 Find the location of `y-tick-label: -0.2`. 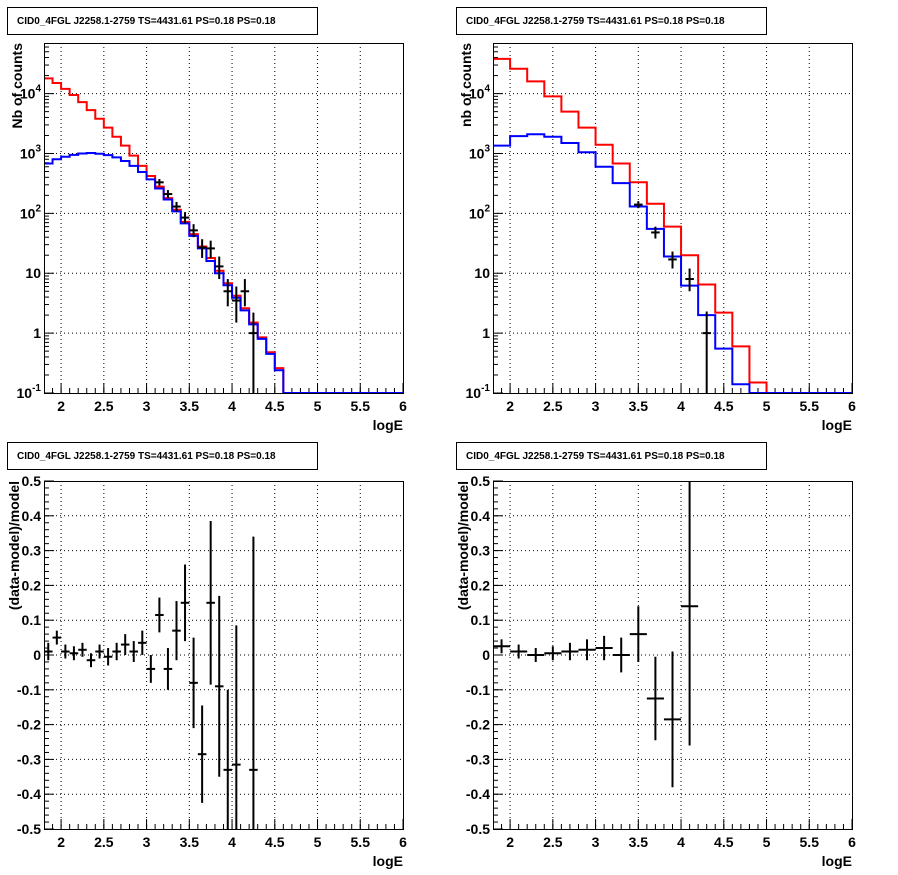

y-tick-label: -0.2 is located at coordinates (29, 725).